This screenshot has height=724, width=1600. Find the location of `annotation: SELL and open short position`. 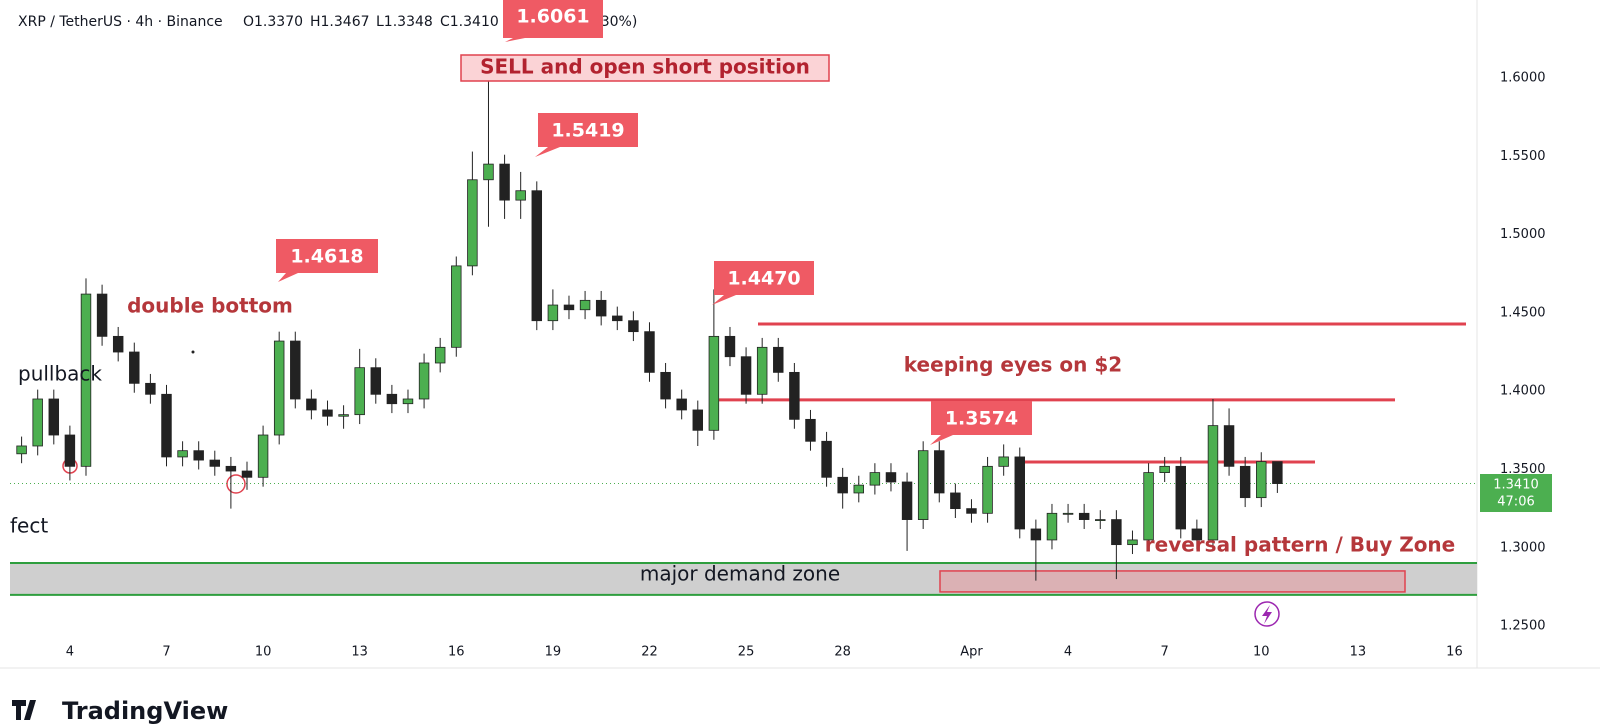

annotation: SELL and open short position is located at coordinates (645, 67).